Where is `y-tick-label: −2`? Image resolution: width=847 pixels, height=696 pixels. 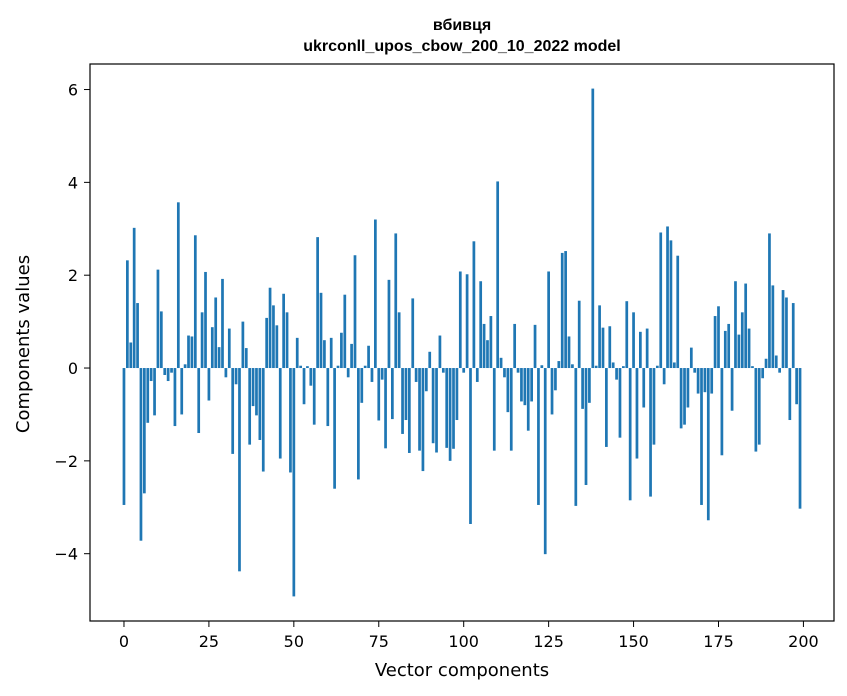 y-tick-label: −2 is located at coordinates (66, 461).